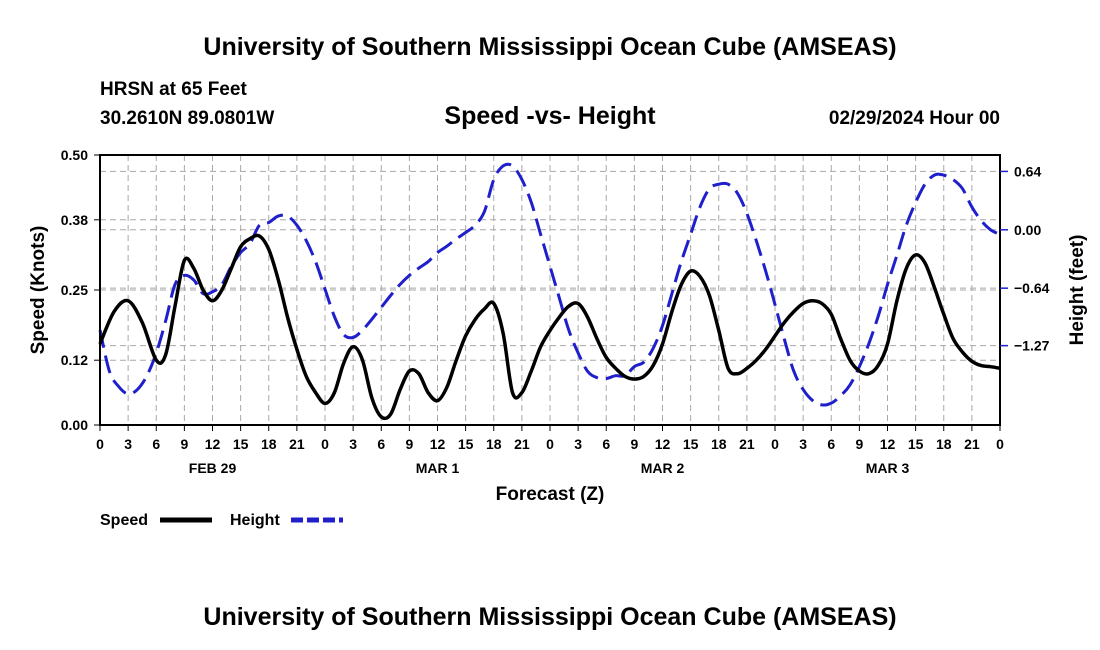 This screenshot has width=1100, height=650. What do you see at coordinates (1032, 288) in the screenshot?
I see `y2-tick-label: −0.64` at bounding box center [1032, 288].